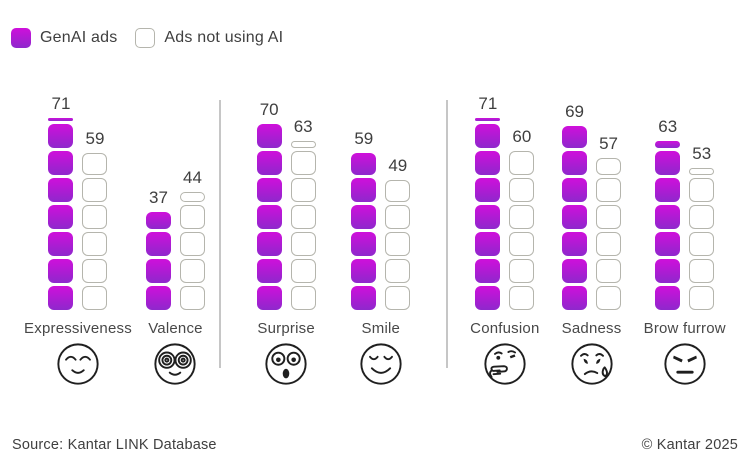 The image size is (750, 469). Describe the element at coordinates (684, 328) in the screenshot. I see `category-label: Brow furrow` at that location.